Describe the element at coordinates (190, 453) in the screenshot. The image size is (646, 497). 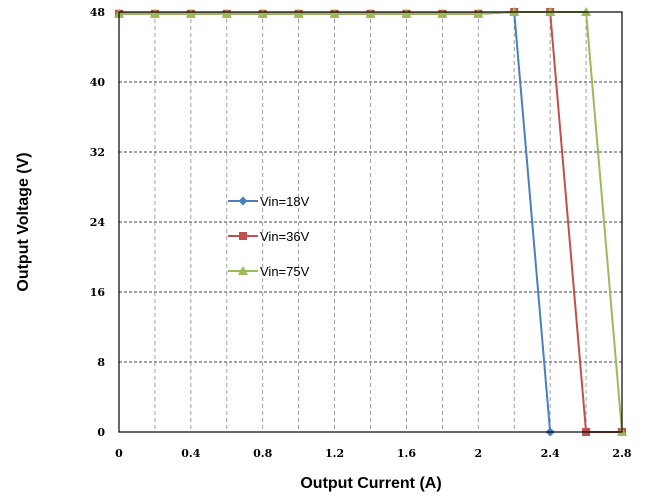
I see `x-tick-label: 0.4` at that location.